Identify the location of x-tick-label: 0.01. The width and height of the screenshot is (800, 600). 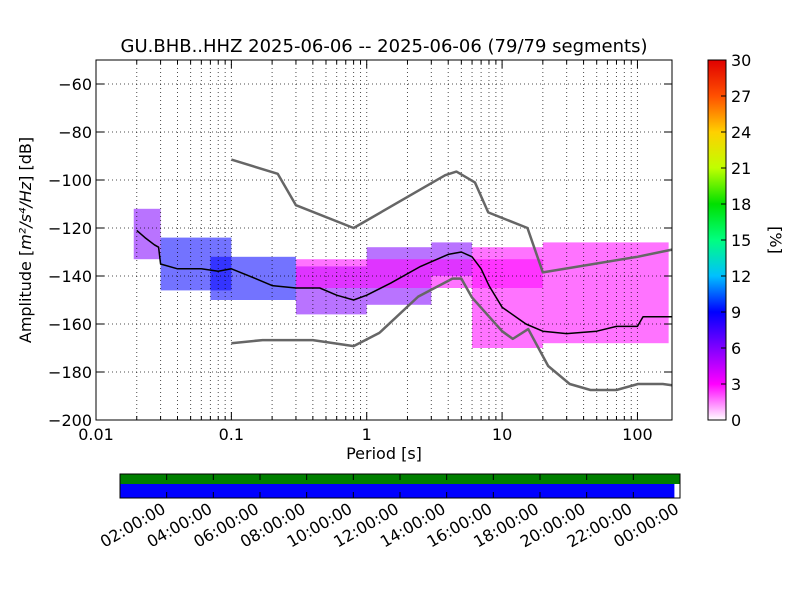
(96, 434).